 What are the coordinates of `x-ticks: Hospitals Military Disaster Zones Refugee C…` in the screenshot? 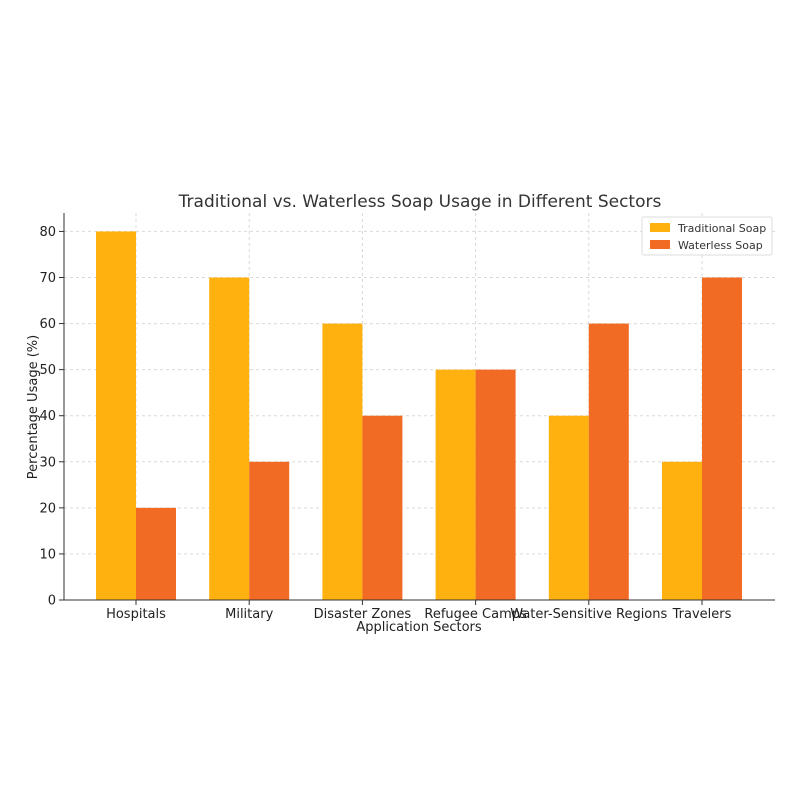 It's located at (419, 611).